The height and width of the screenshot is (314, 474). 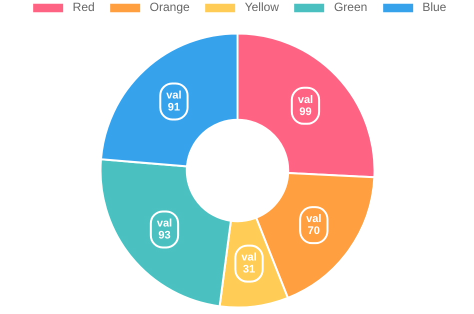 I want to click on data-label: val 93, so click(x=164, y=229).